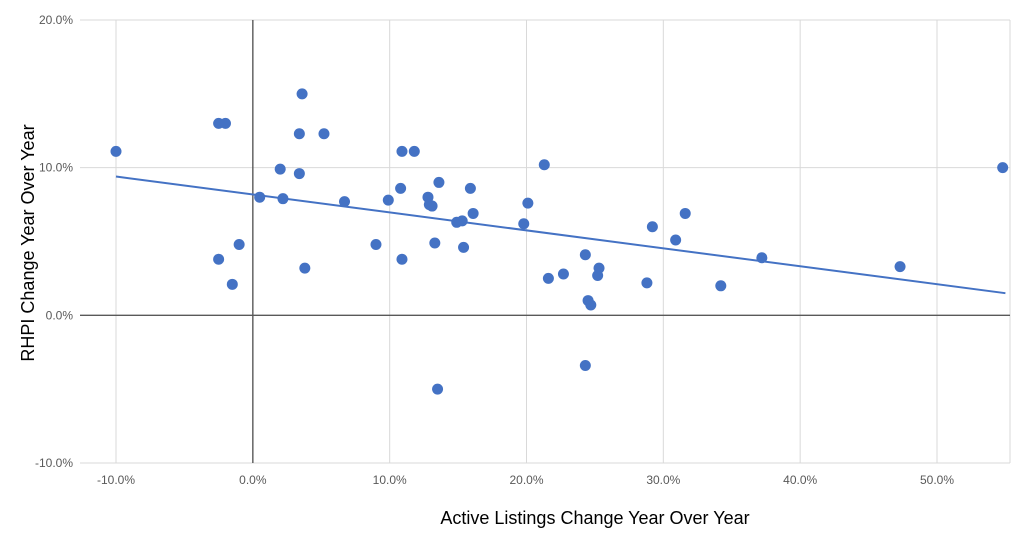 The width and height of the screenshot is (1026, 542). What do you see at coordinates (54, 463) in the screenshot?
I see `y-tick-label: -10.0%` at bounding box center [54, 463].